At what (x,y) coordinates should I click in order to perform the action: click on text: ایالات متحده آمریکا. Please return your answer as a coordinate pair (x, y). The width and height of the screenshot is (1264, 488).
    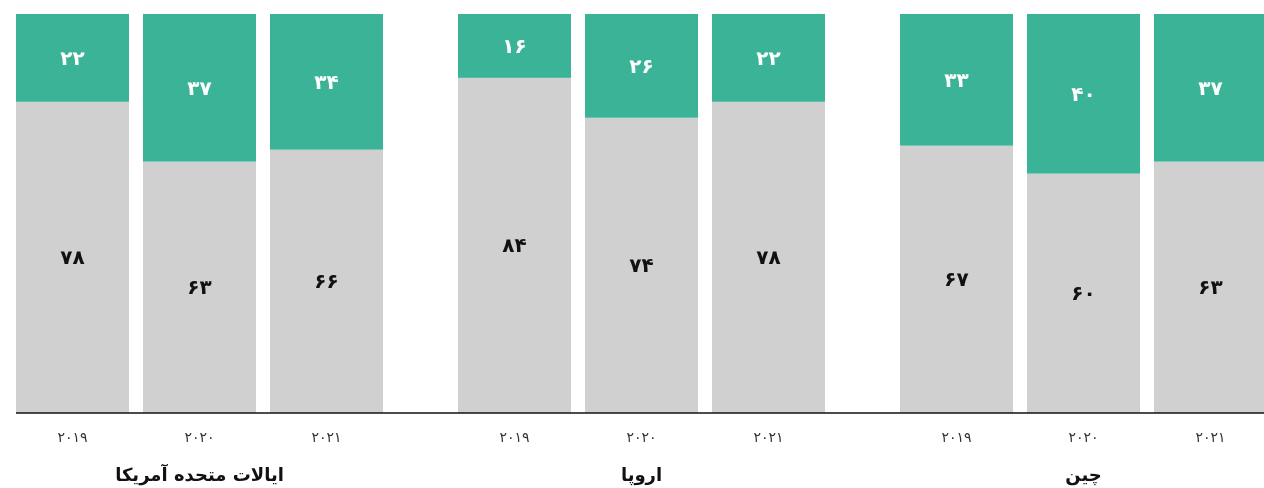
    Looking at the image, I should click on (199, 474).